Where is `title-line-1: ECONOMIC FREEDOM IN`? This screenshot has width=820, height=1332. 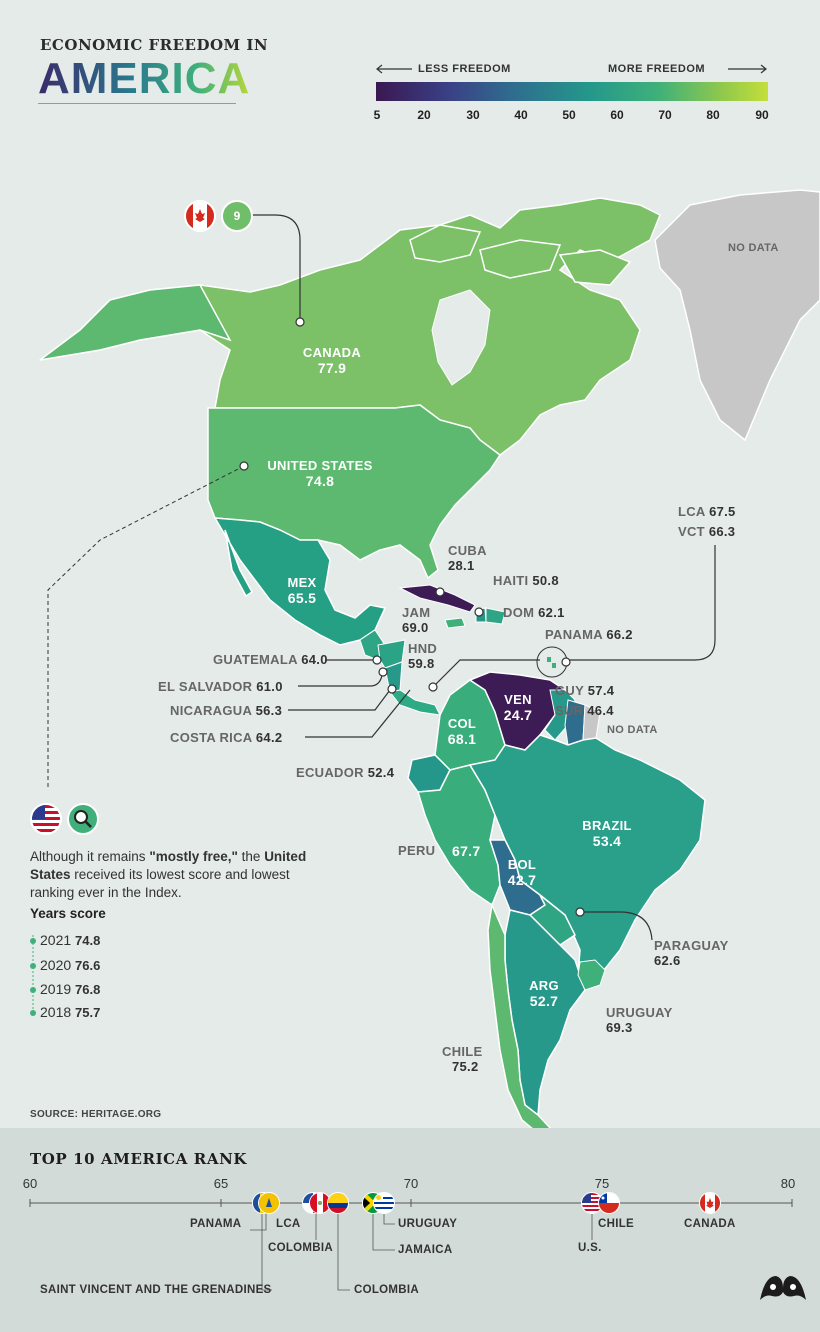
title-line-1: ECONOMIC FREEDOM IN is located at coordinates (154, 45).